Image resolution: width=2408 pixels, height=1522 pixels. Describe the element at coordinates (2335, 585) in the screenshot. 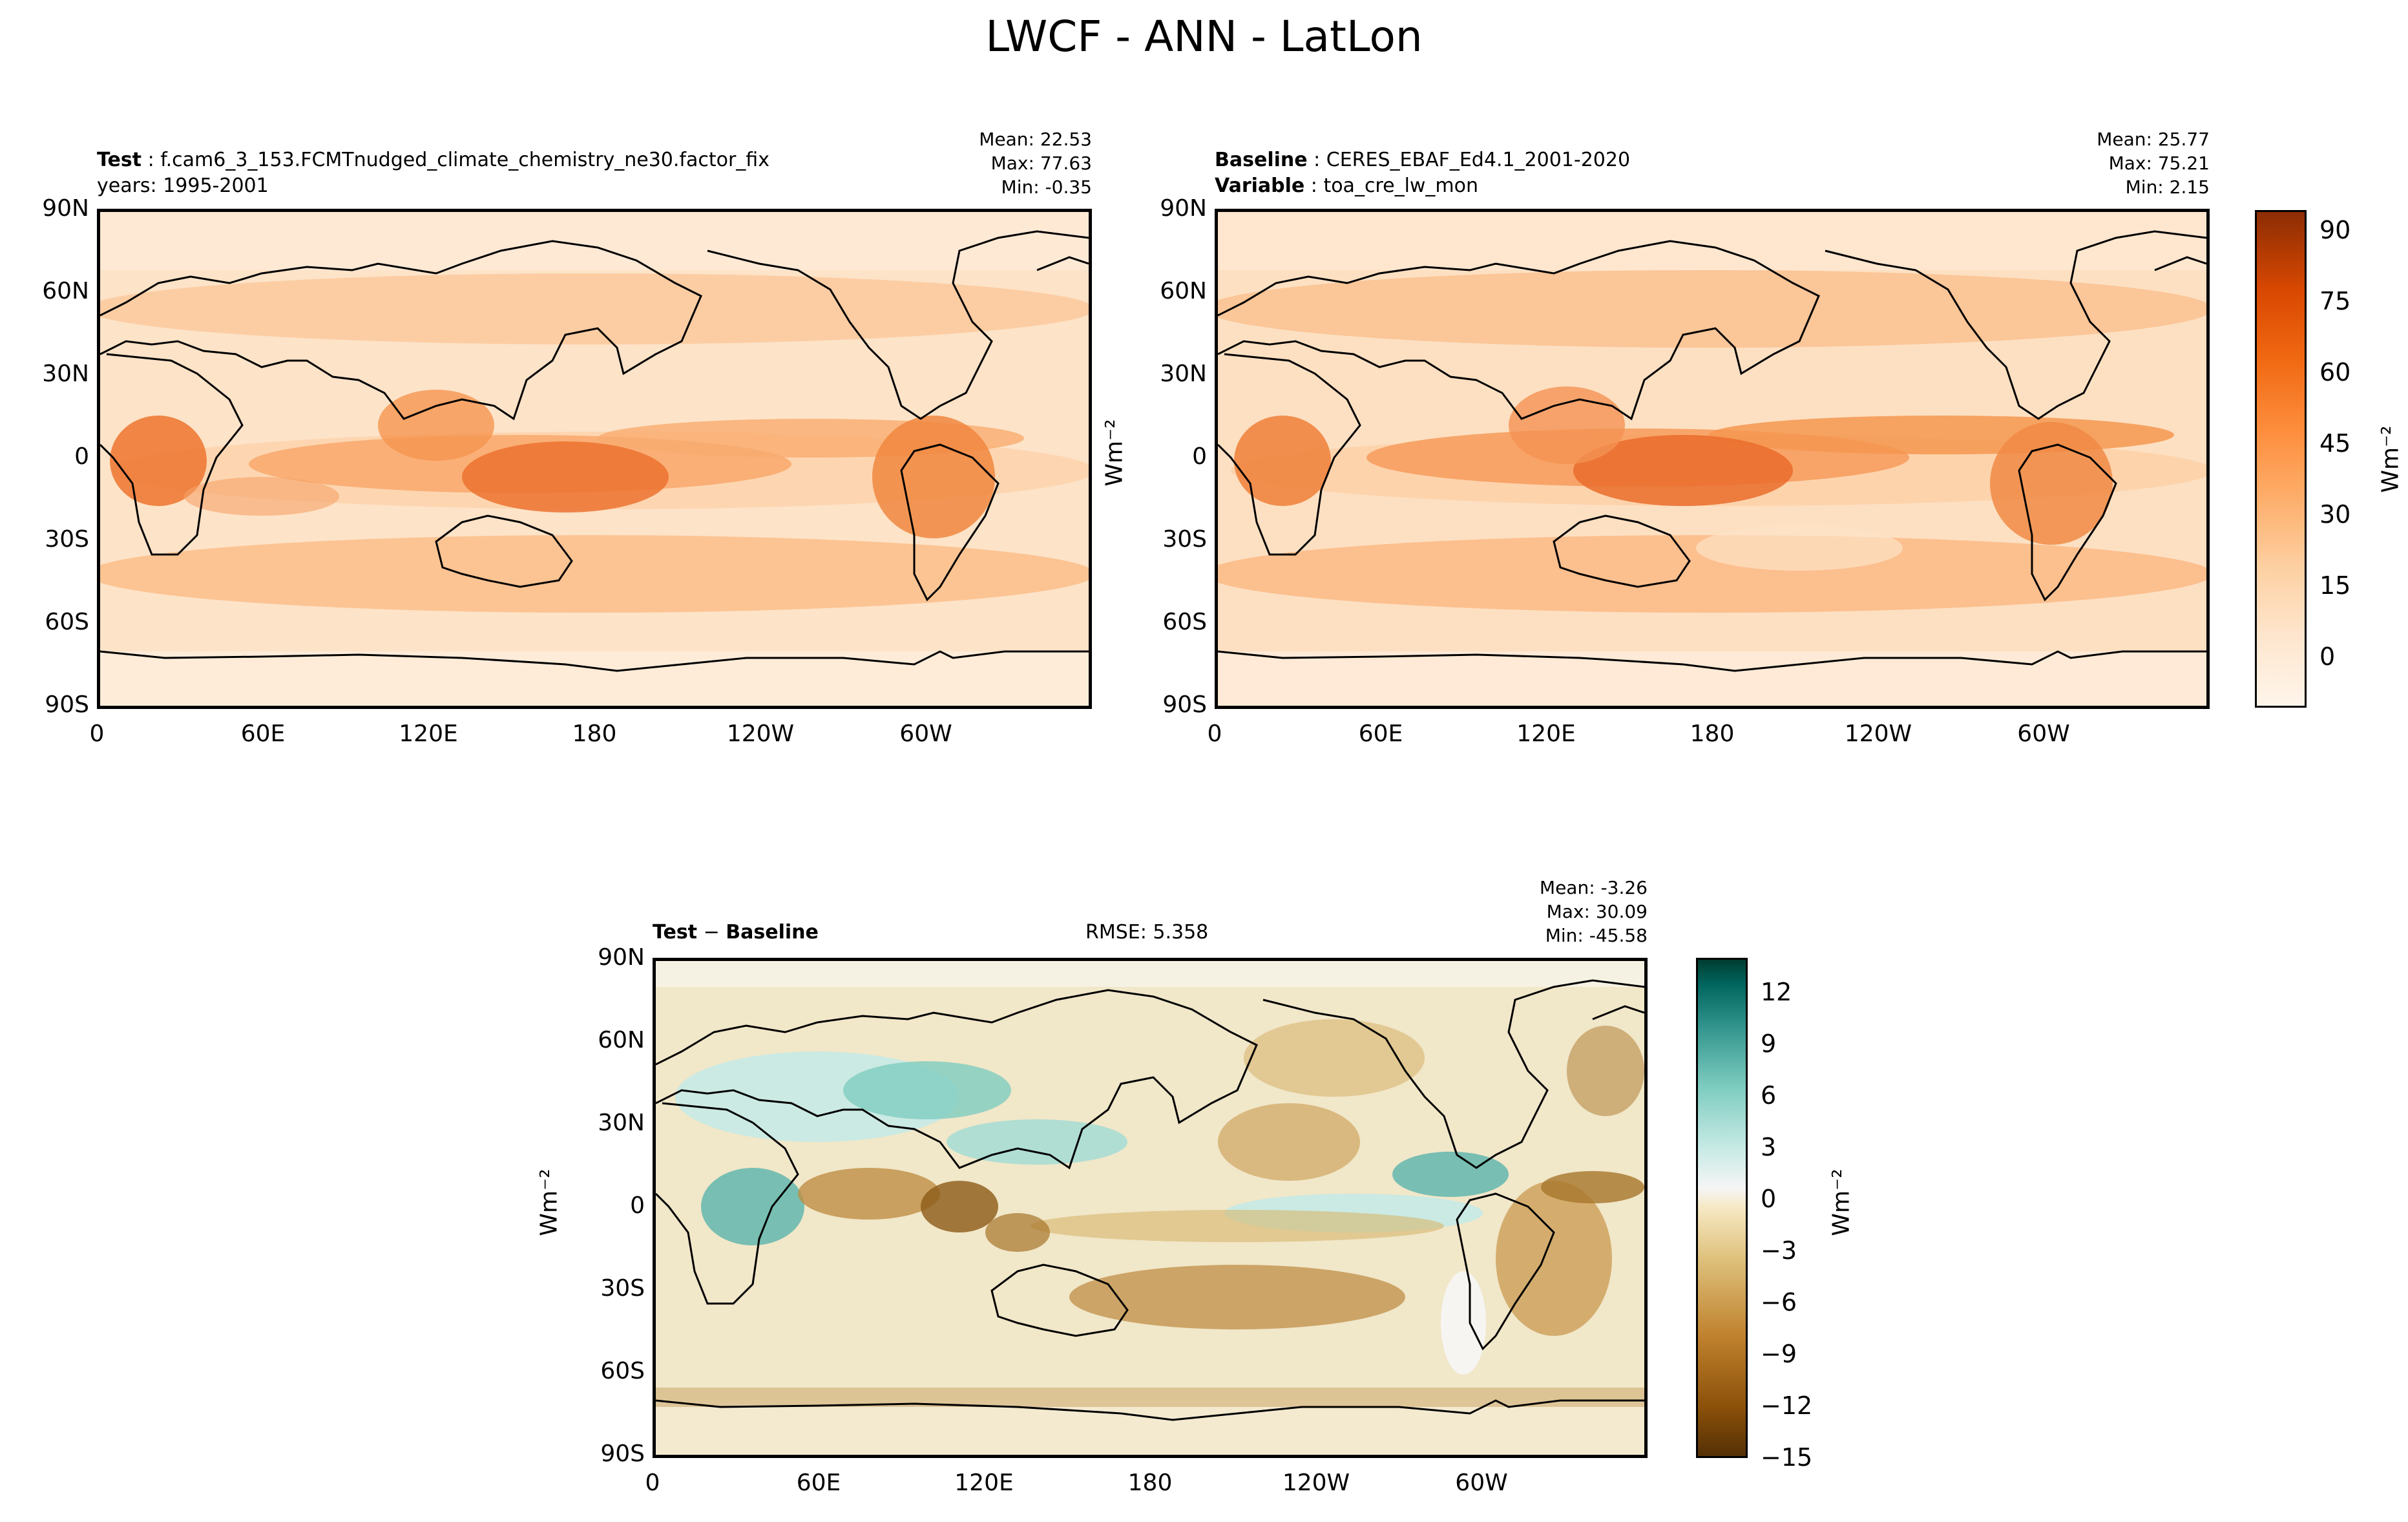

I see `colorbar-tick: 15` at that location.